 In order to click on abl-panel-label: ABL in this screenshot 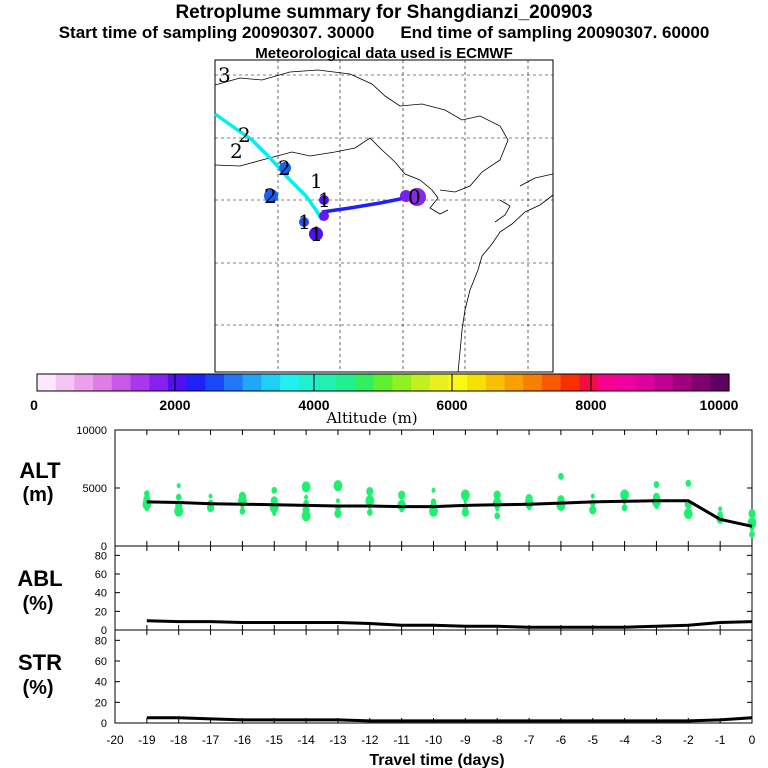, I will do `click(39, 578)`.